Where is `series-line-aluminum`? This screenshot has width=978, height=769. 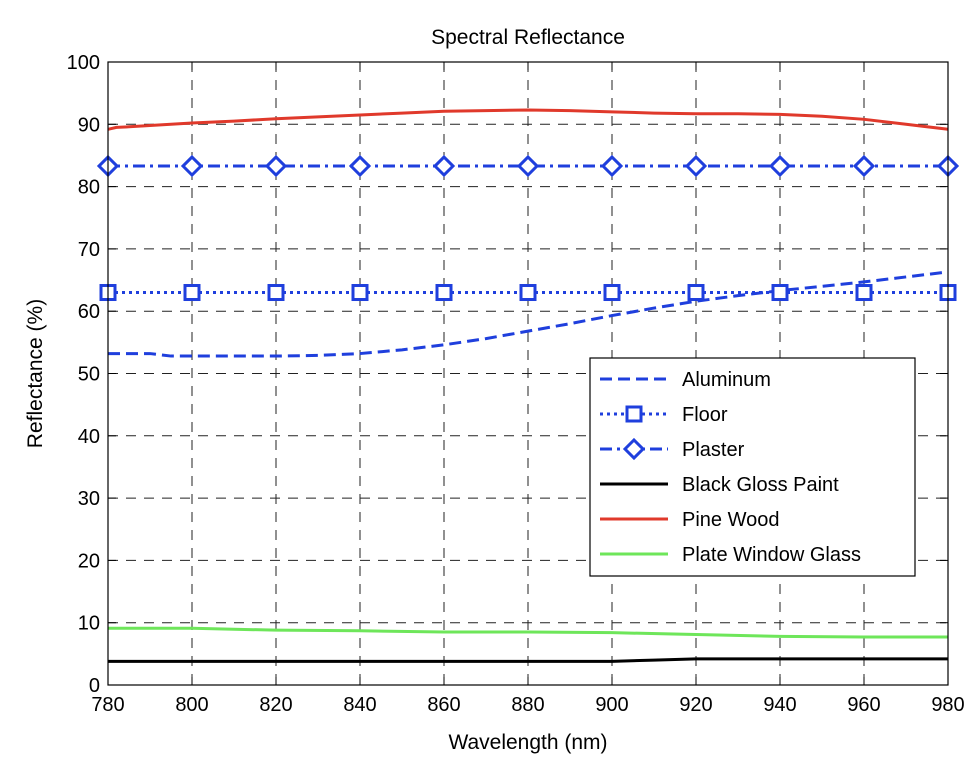 series-line-aluminum is located at coordinates (528, 314).